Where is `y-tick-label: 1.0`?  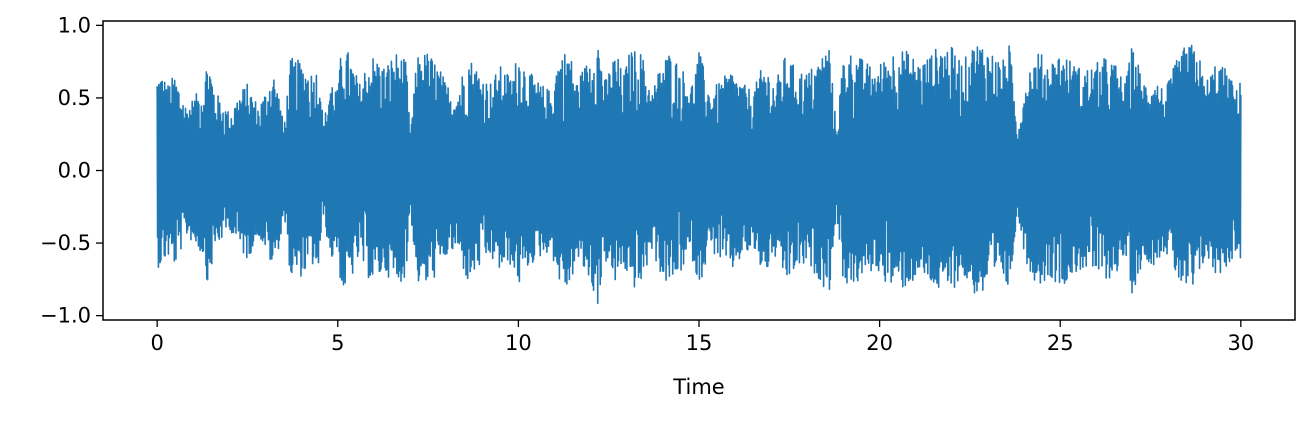 y-tick-label: 1.0 is located at coordinates (74, 25).